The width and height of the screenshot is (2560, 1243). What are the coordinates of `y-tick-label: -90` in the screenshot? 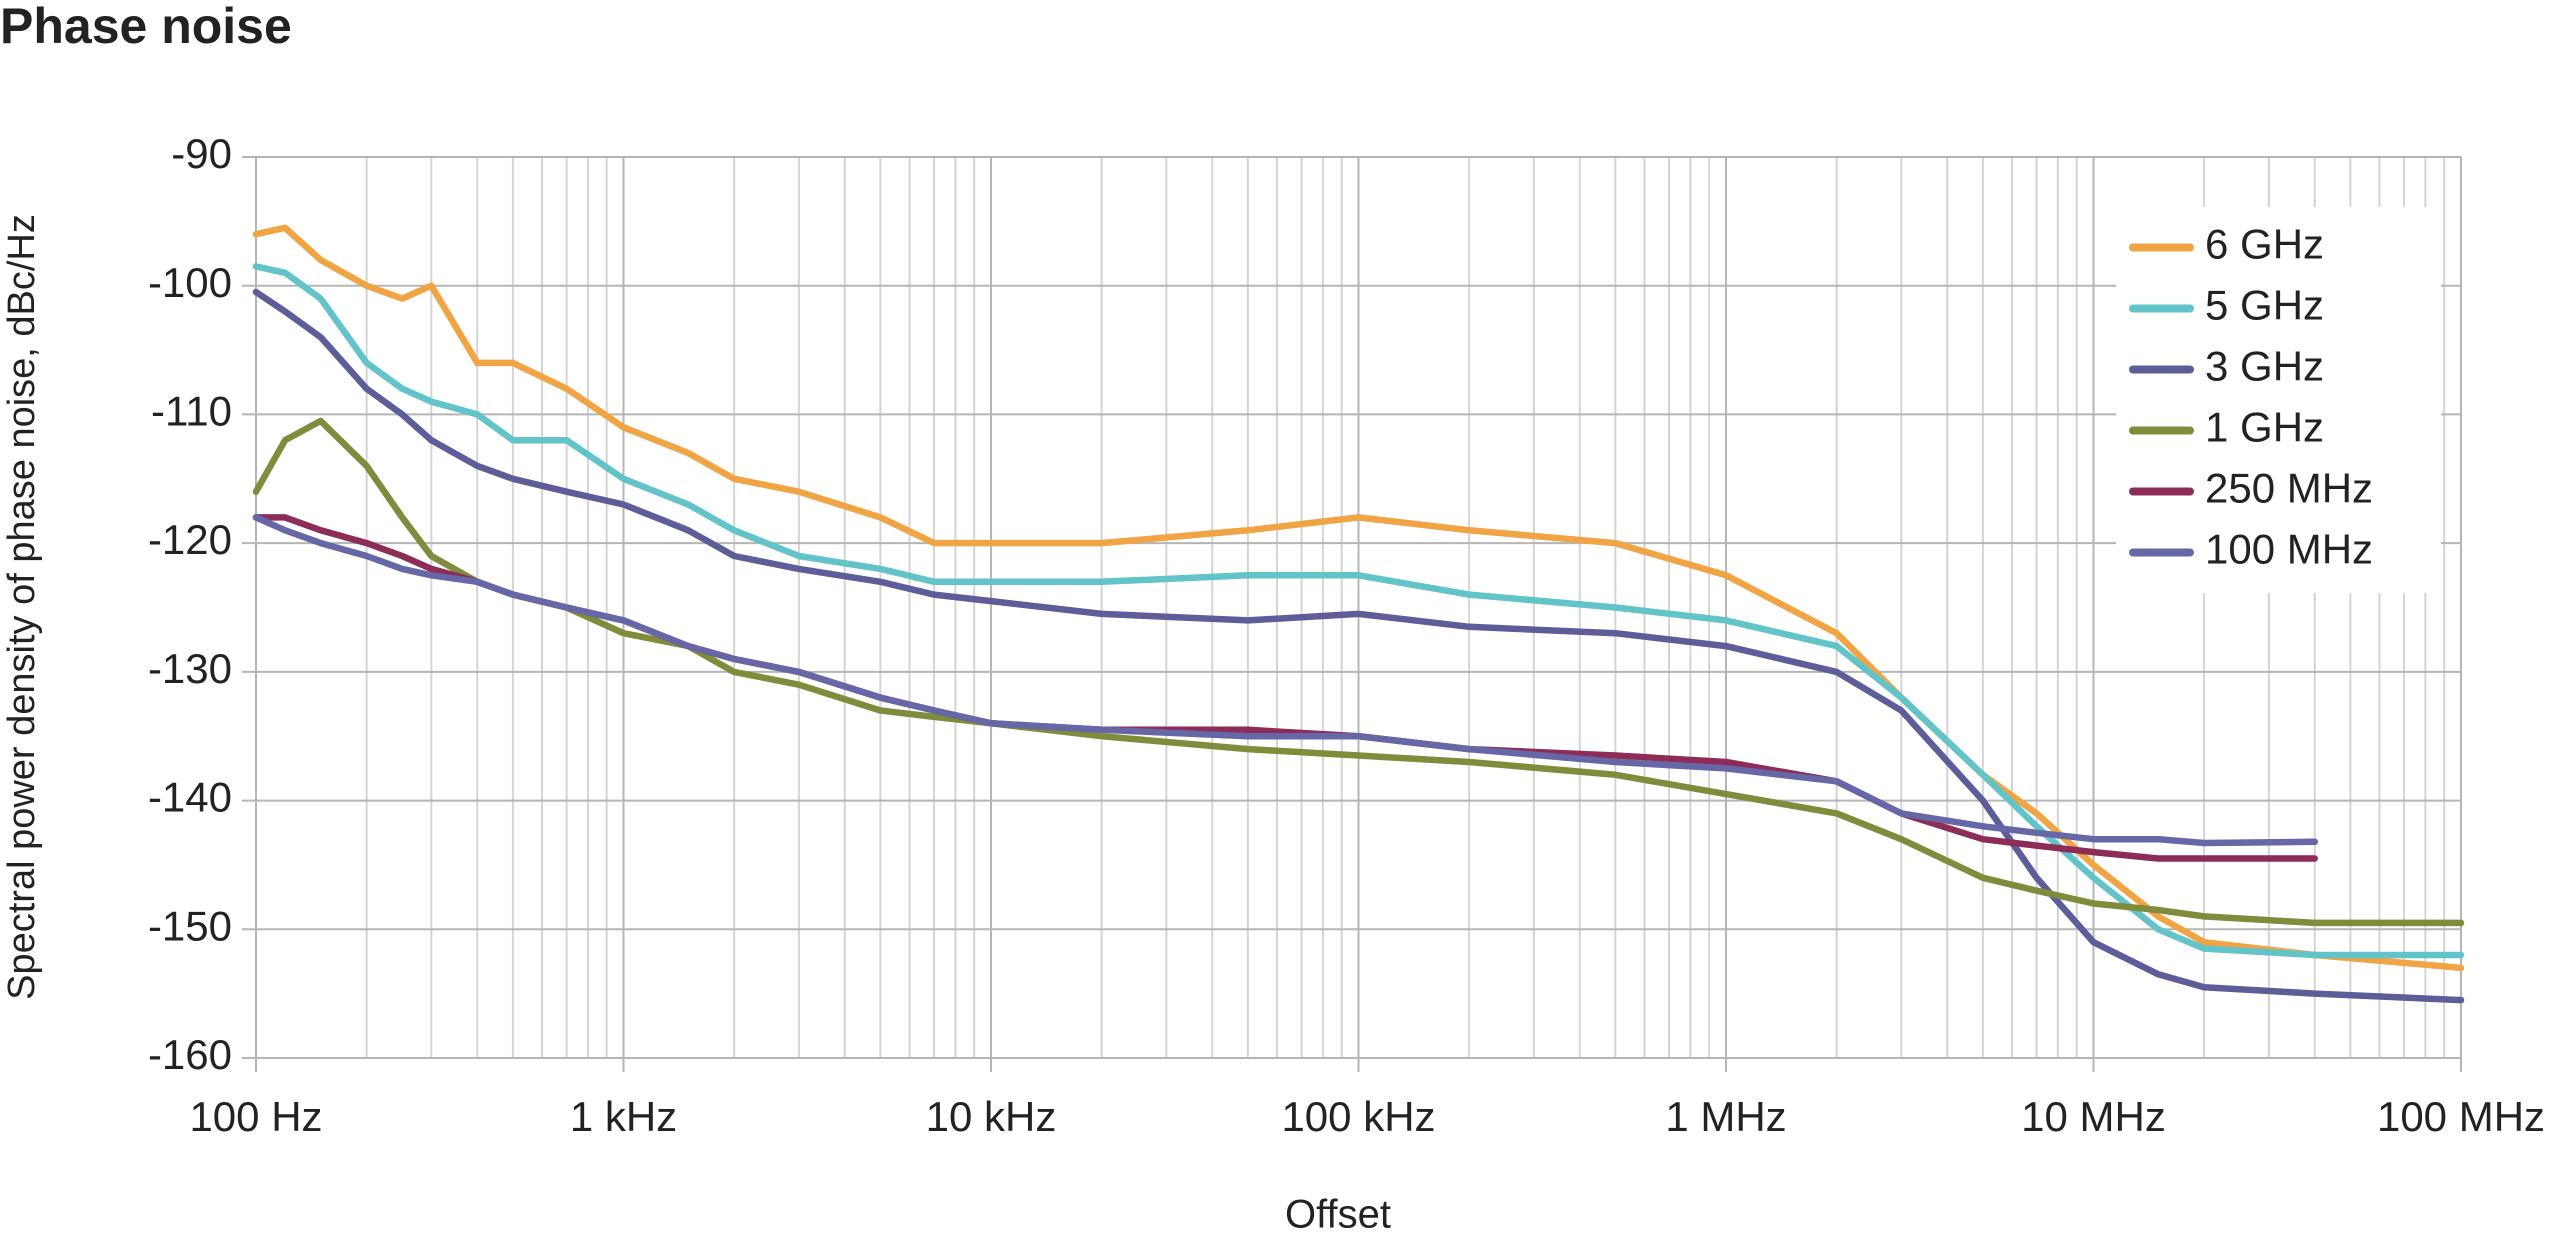 It's located at (201, 153).